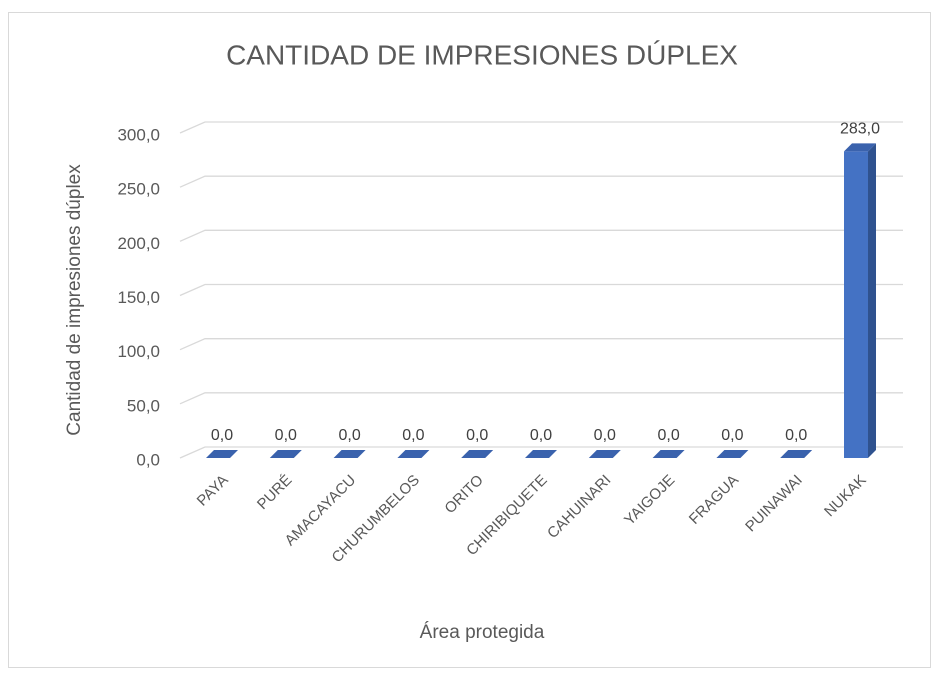  Describe the element at coordinates (143, 405) in the screenshot. I see `y-tick-label: 50,0` at that location.